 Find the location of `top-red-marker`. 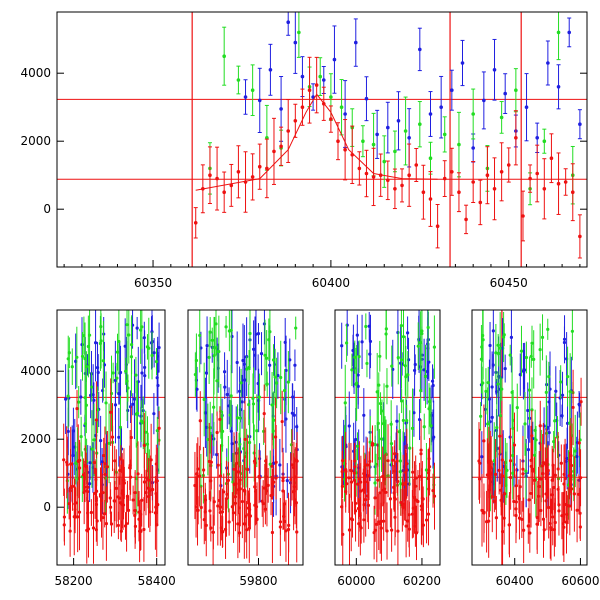

top-red-marker is located at coordinates (452, 172).